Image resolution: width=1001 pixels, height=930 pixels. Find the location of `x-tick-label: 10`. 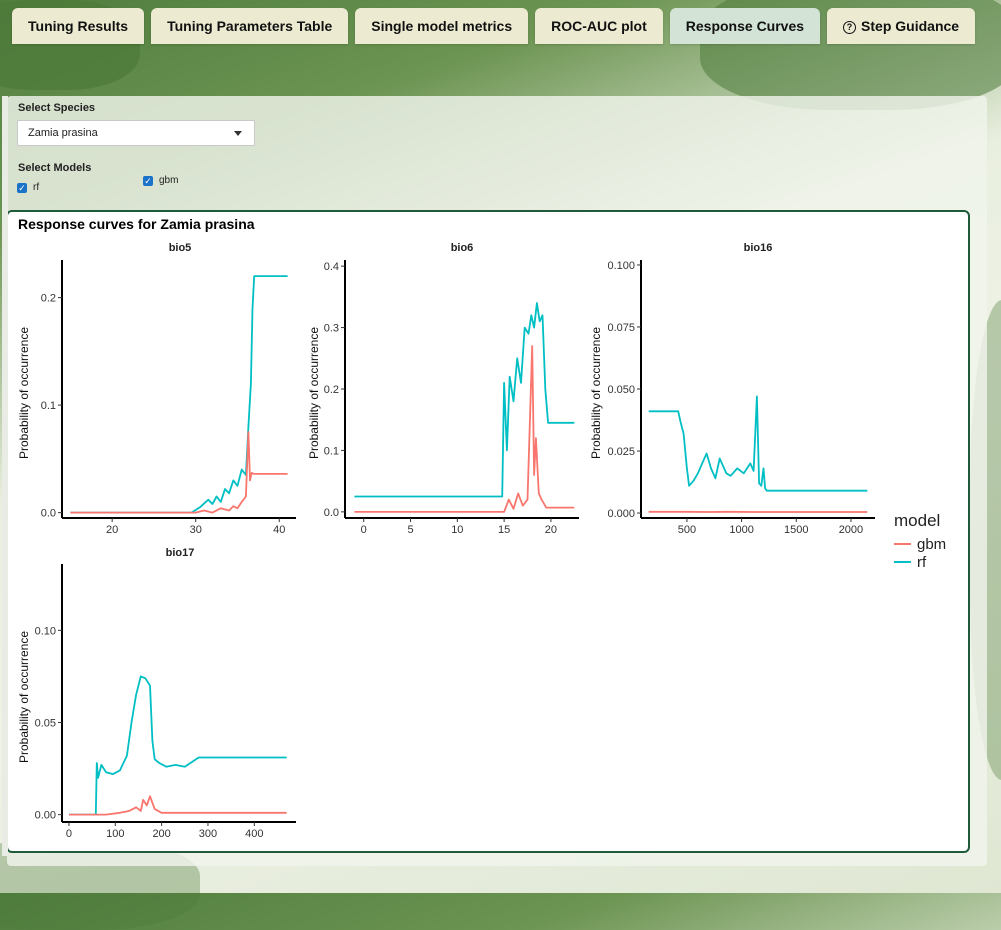

x-tick-label: 10 is located at coordinates (457, 530).